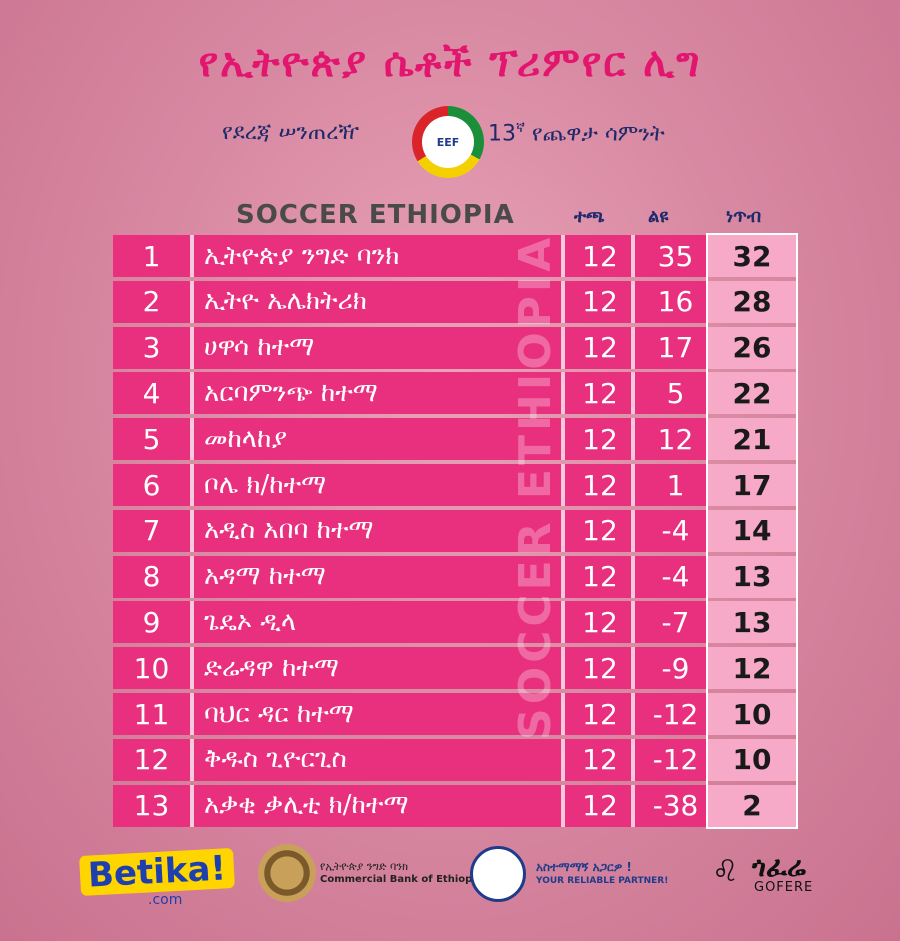 The width and height of the screenshot is (900, 941). What do you see at coordinates (675, 760) in the screenshot?
I see `goal-difference-cell: -12` at bounding box center [675, 760].